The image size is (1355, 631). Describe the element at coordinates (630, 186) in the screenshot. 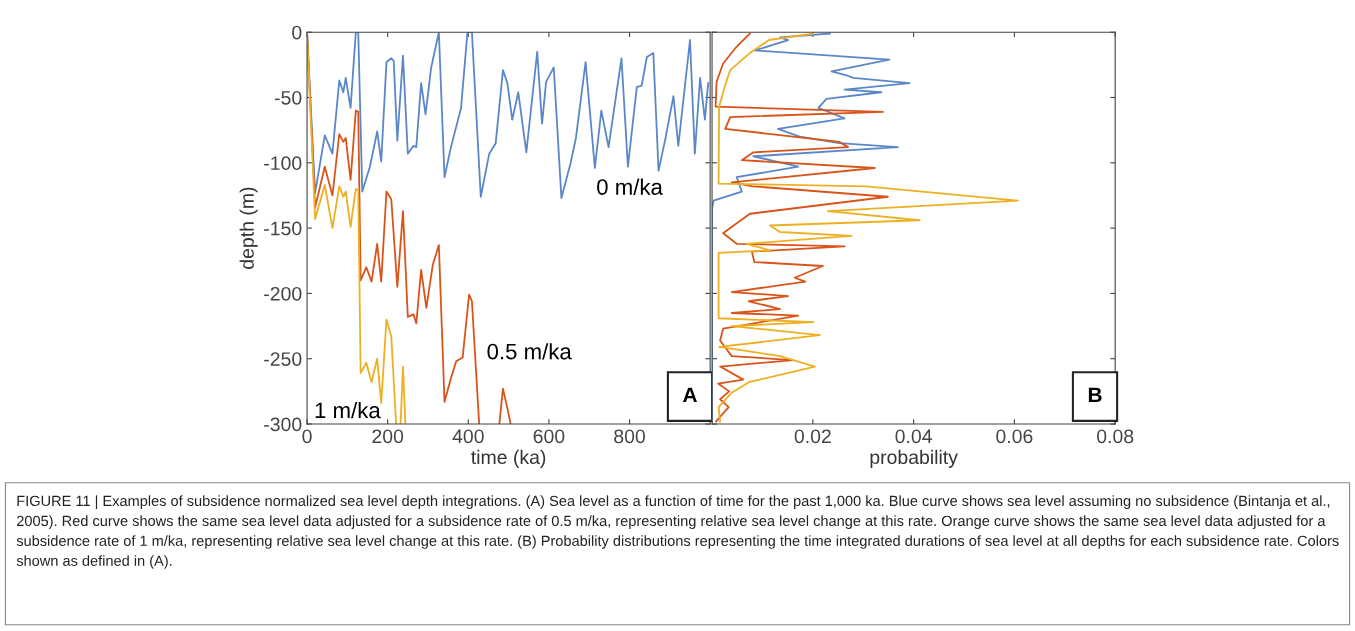

I see `series-label: 0 m/ka` at that location.